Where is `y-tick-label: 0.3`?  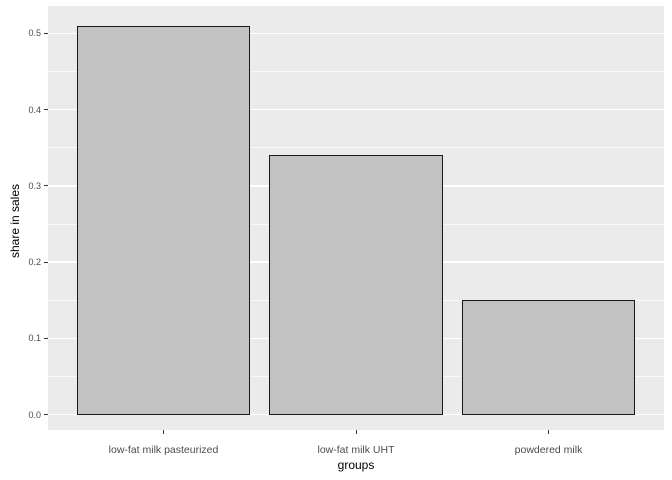 y-tick-label: 0.3 is located at coordinates (34, 185).